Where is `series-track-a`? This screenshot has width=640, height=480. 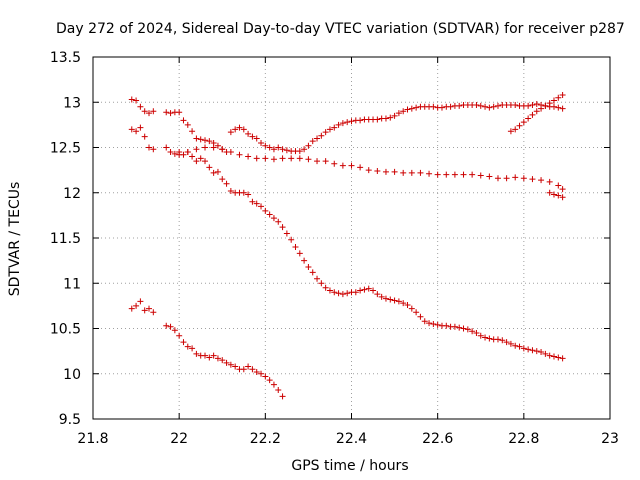 series-track-a is located at coordinates (347, 126).